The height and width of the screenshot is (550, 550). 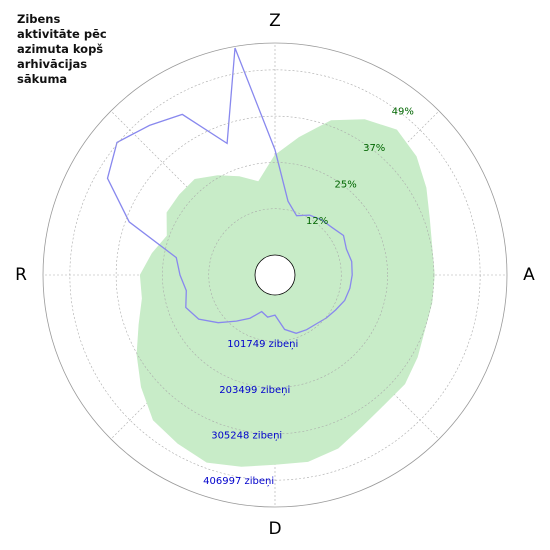 What do you see at coordinates (374, 148) in the screenshot?
I see `r2-tick-label: 37%` at bounding box center [374, 148].